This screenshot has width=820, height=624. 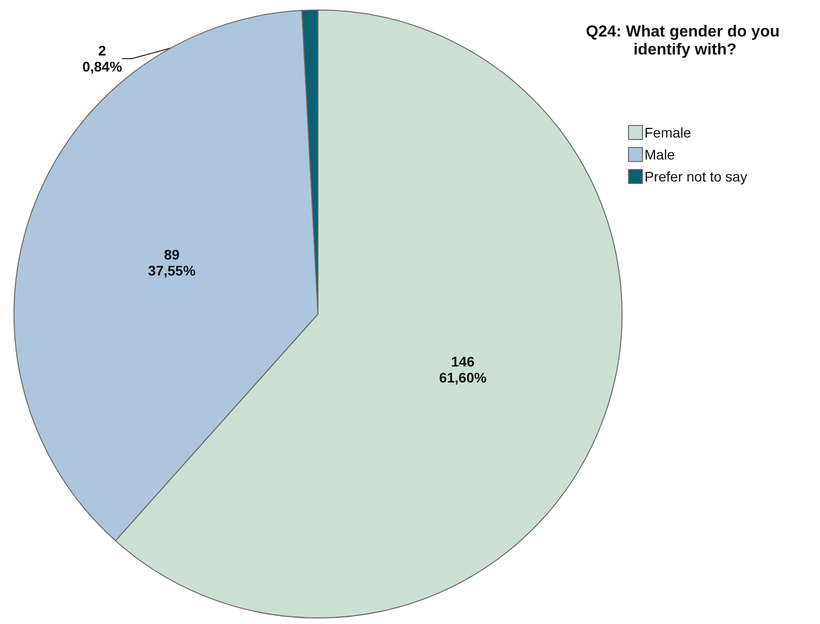 What do you see at coordinates (172, 262) in the screenshot?
I see `data-label: 89 37,55%` at bounding box center [172, 262].